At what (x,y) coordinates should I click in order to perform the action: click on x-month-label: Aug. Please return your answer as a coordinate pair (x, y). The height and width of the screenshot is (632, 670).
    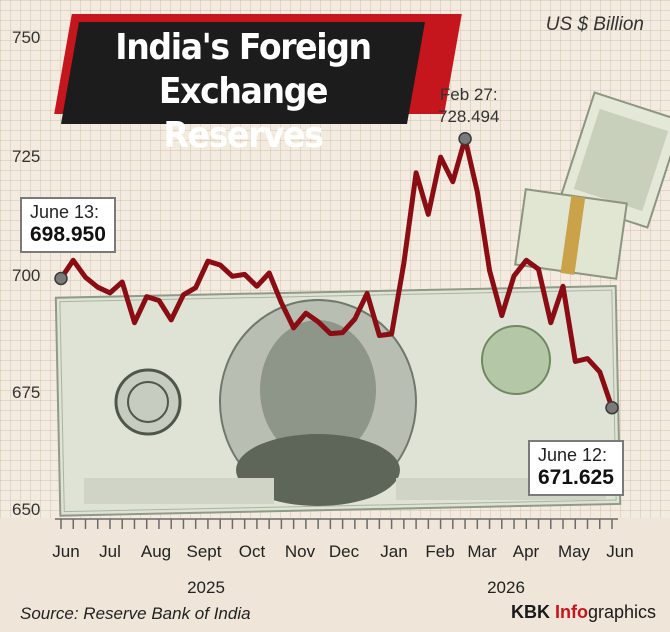
    Looking at the image, I should click on (156, 551).